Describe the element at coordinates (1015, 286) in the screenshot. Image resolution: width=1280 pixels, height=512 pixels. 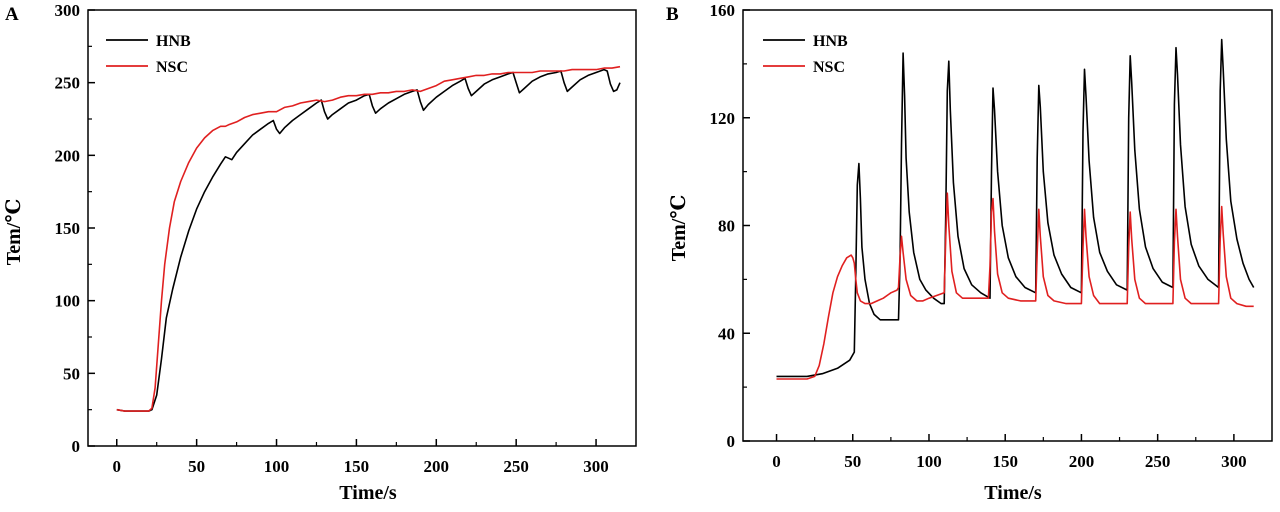
I see `series-line-nsc` at that location.